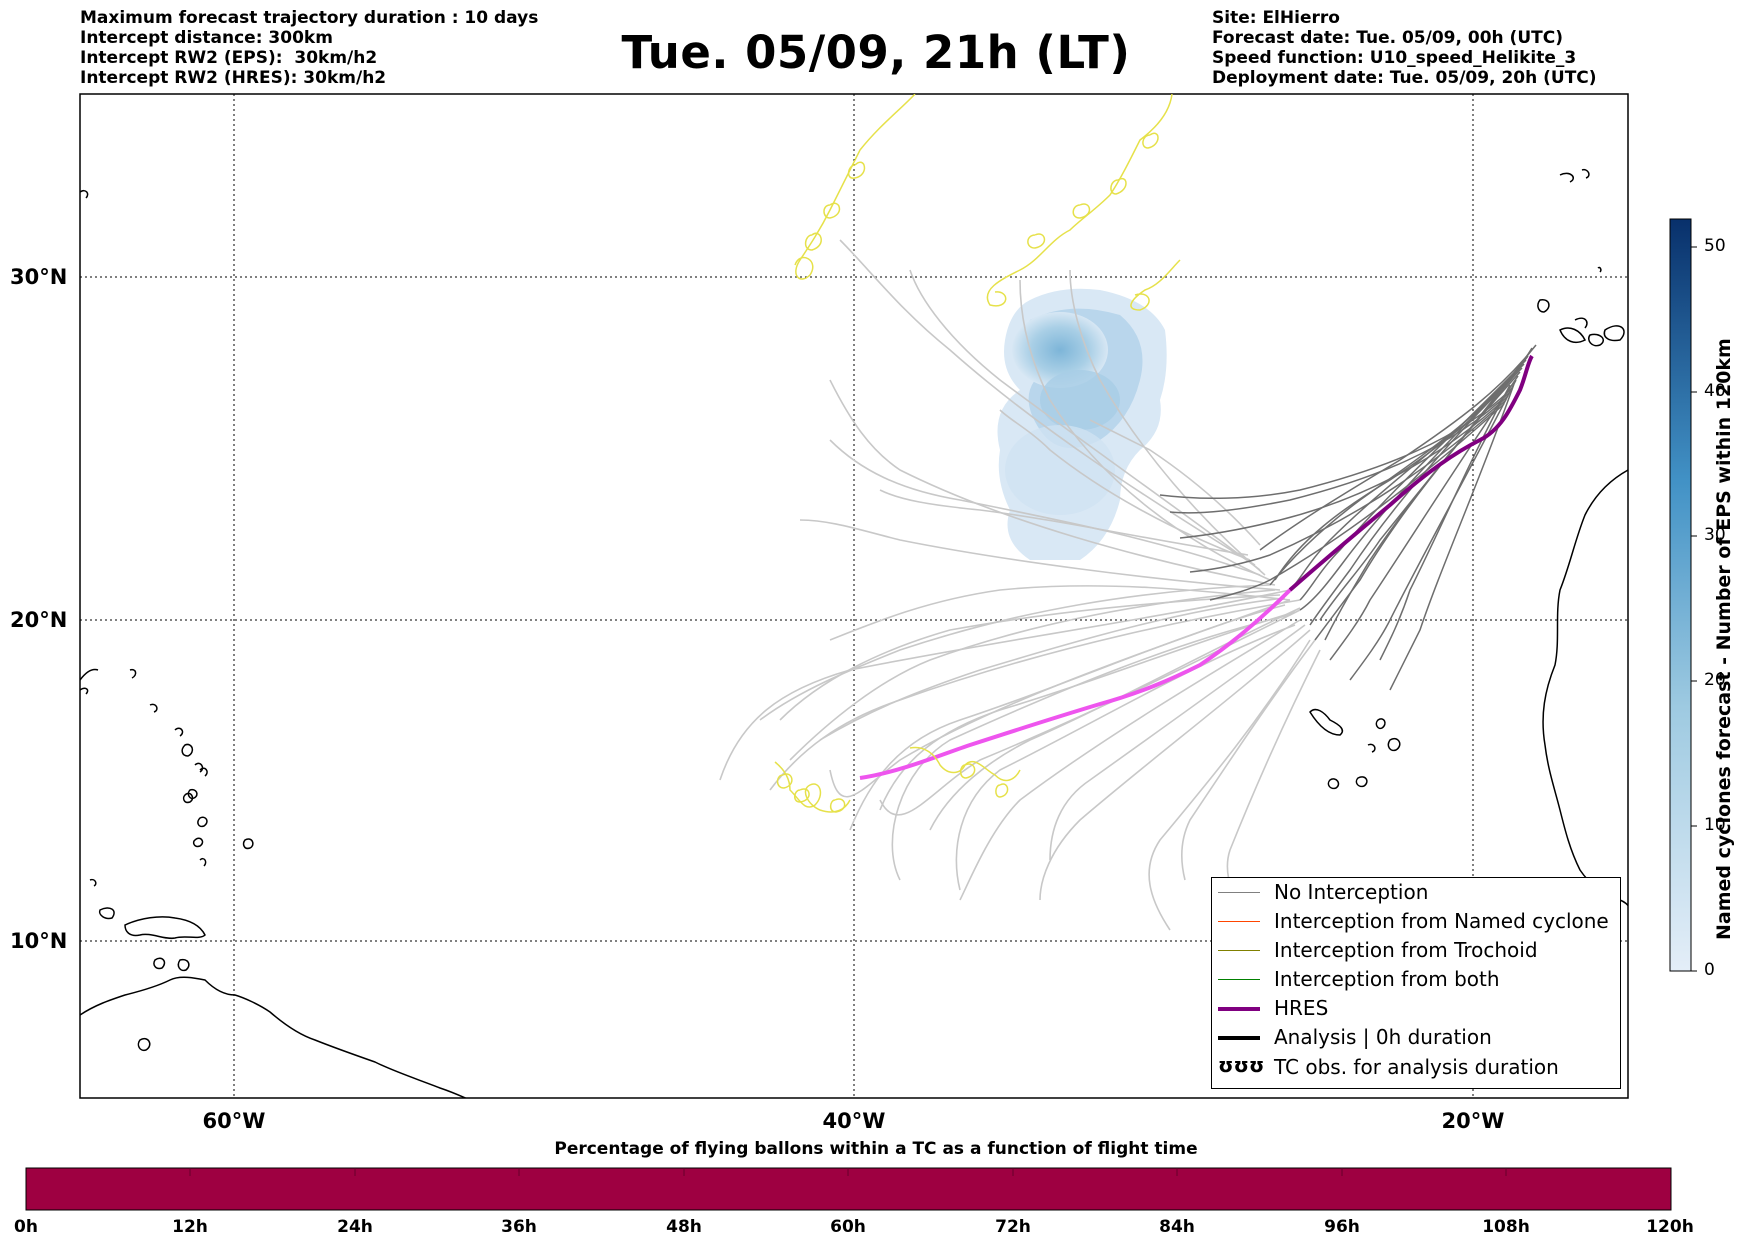 The image size is (1752, 1241). I want to click on legend-label: Analysis | 0h duration, so click(1383, 1037).